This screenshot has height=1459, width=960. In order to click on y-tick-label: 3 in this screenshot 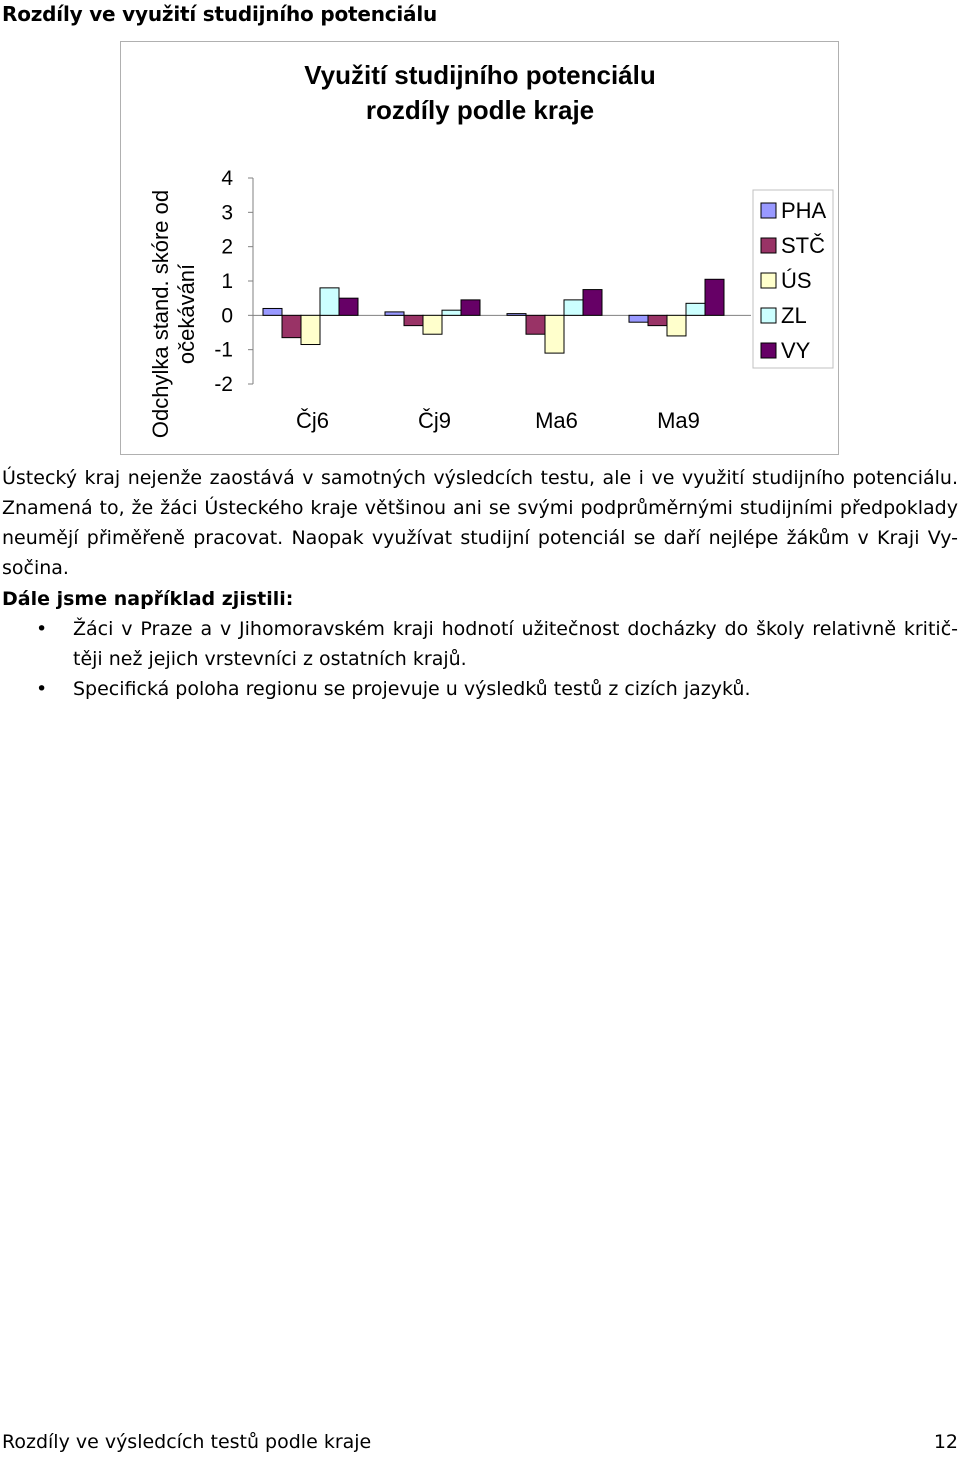, I will do `click(227, 212)`.